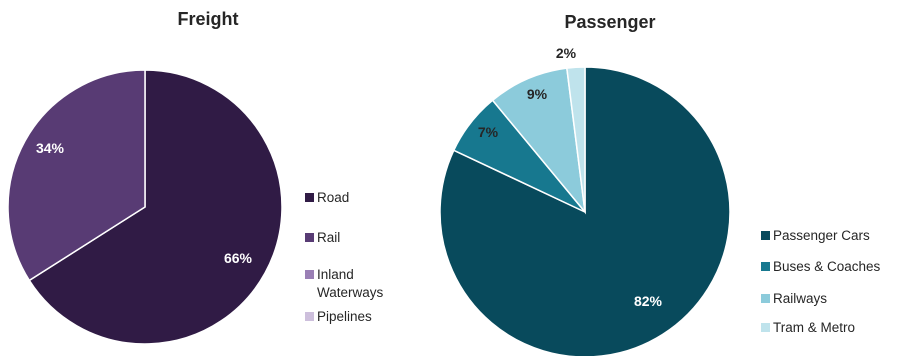 The width and height of the screenshot is (900, 356). What do you see at coordinates (575, 139) in the screenshot?
I see `passenger-slice-tram-and-metro` at bounding box center [575, 139].